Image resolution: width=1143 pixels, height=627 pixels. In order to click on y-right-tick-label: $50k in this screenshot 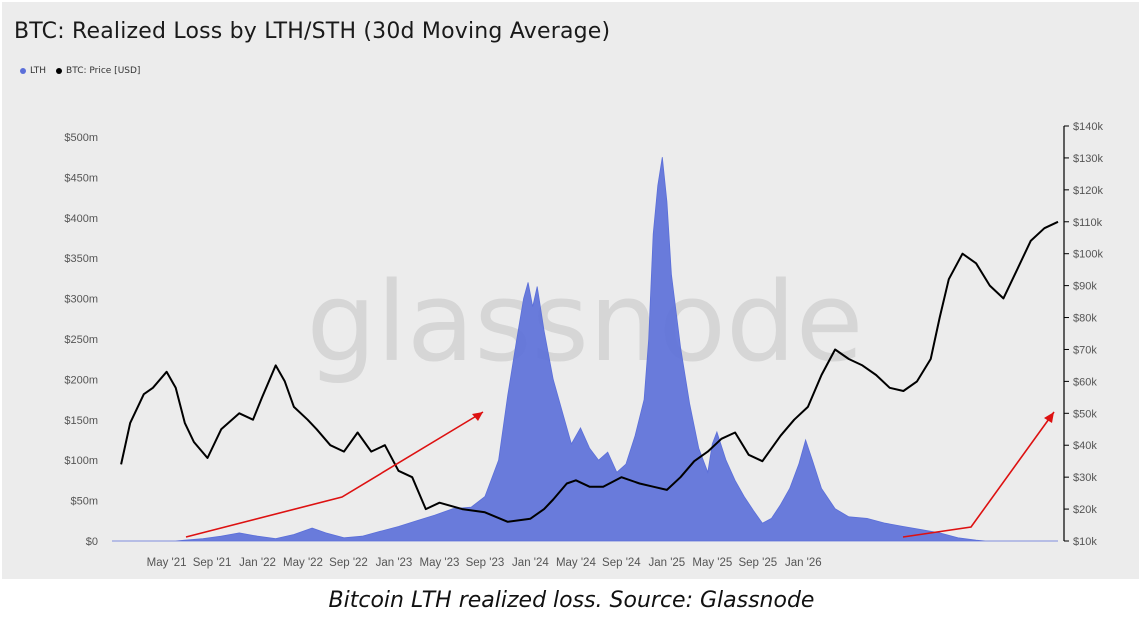, I will do `click(1085, 414)`.